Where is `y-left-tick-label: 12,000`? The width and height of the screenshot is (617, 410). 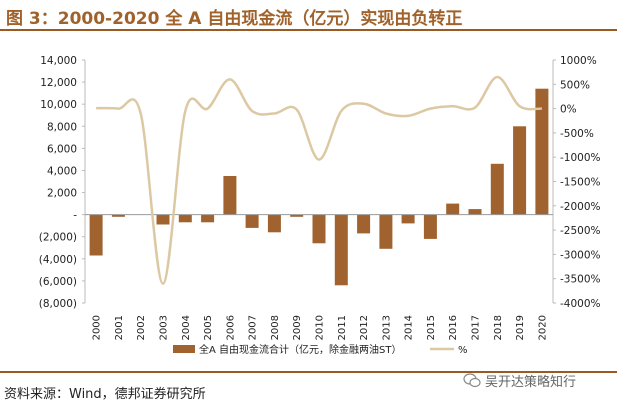
y-left-tick-label: 12,000 is located at coordinates (58, 83).